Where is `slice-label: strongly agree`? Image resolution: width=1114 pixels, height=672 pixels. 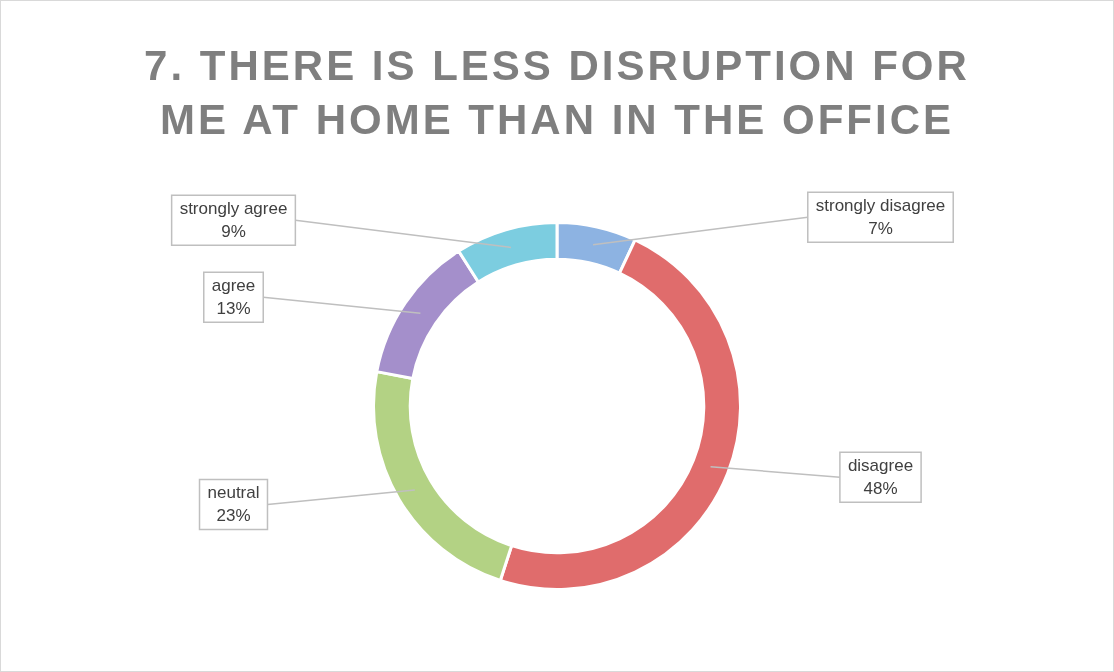
slice-label: strongly agree is located at coordinates (233, 208).